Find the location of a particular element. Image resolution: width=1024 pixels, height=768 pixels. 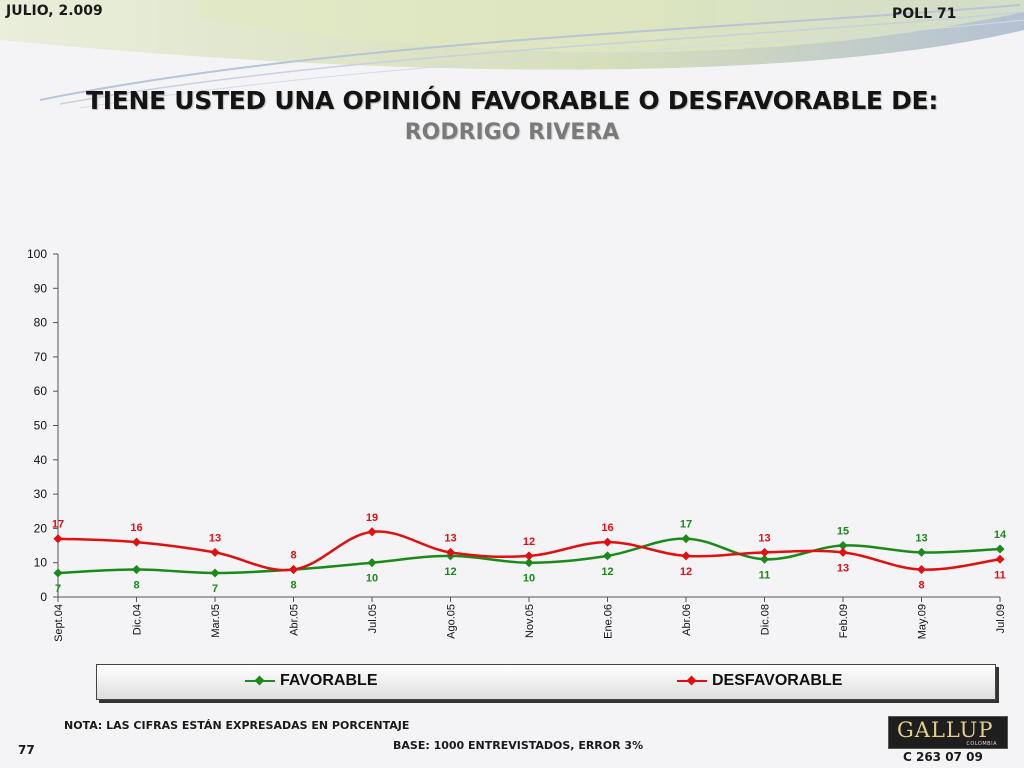

x-tick-label: Feb.09 is located at coordinates (844, 621).